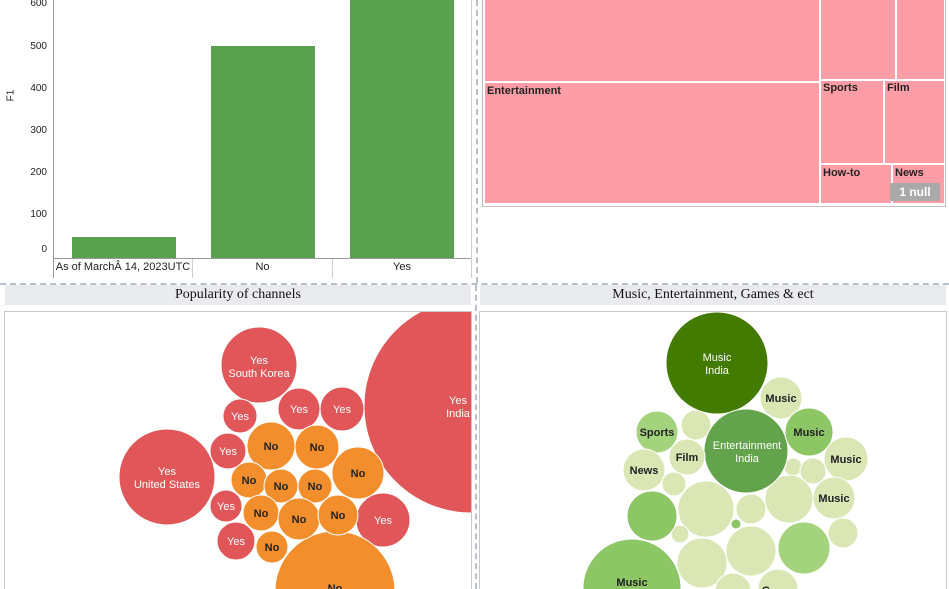  I want to click on treemap-cell-top-mid, so click(858, 39).